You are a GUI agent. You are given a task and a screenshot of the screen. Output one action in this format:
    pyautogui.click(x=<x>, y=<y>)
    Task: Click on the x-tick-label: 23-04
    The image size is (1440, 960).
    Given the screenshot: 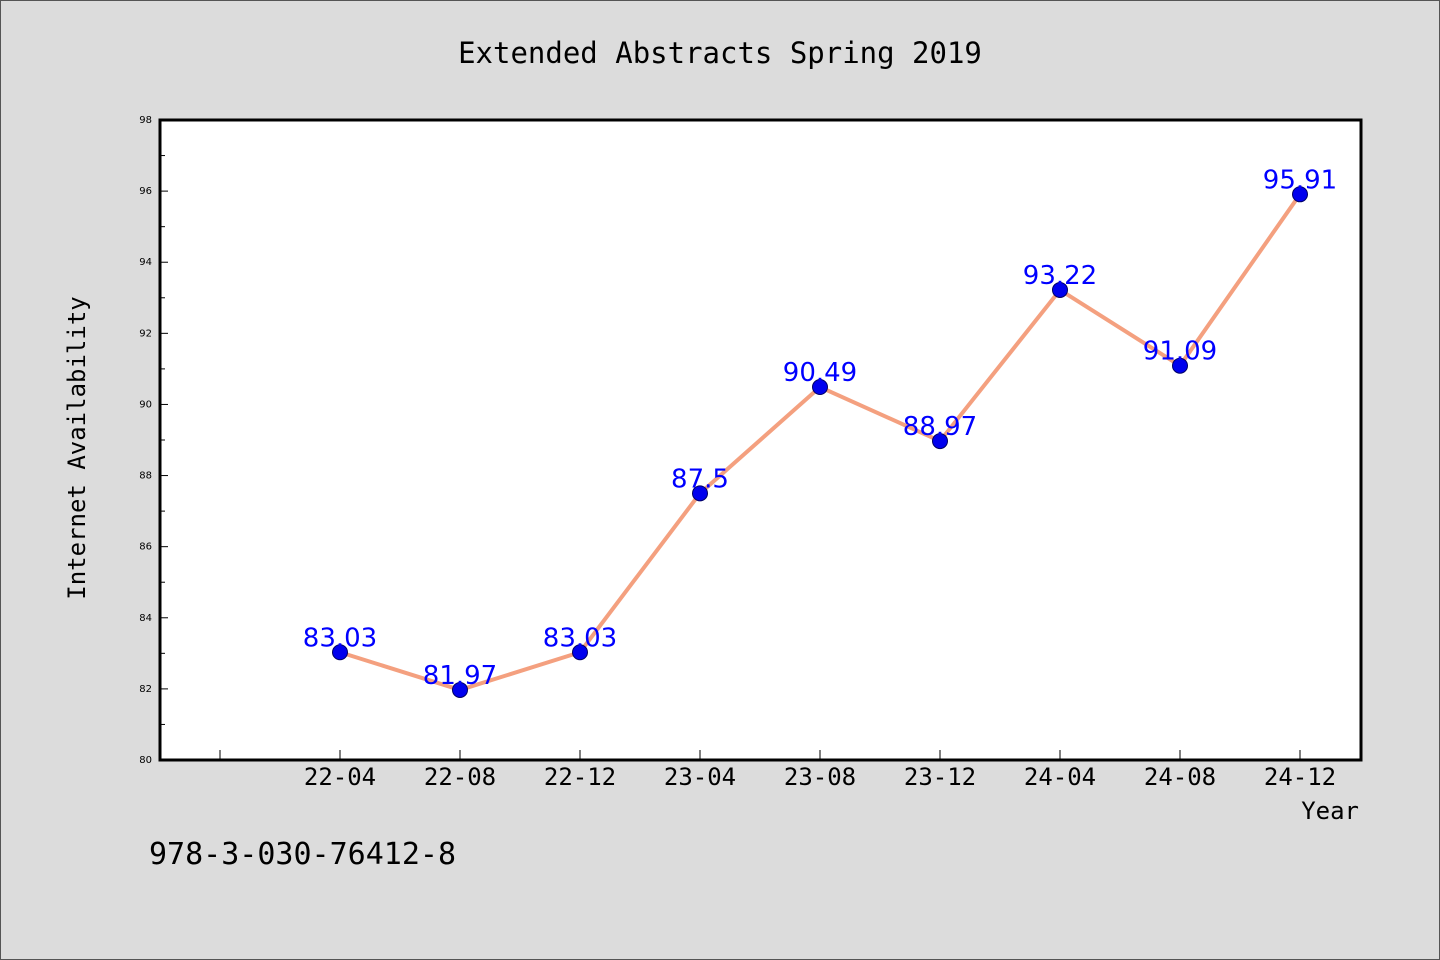 What is the action you would take?
    pyautogui.click(x=700, y=777)
    